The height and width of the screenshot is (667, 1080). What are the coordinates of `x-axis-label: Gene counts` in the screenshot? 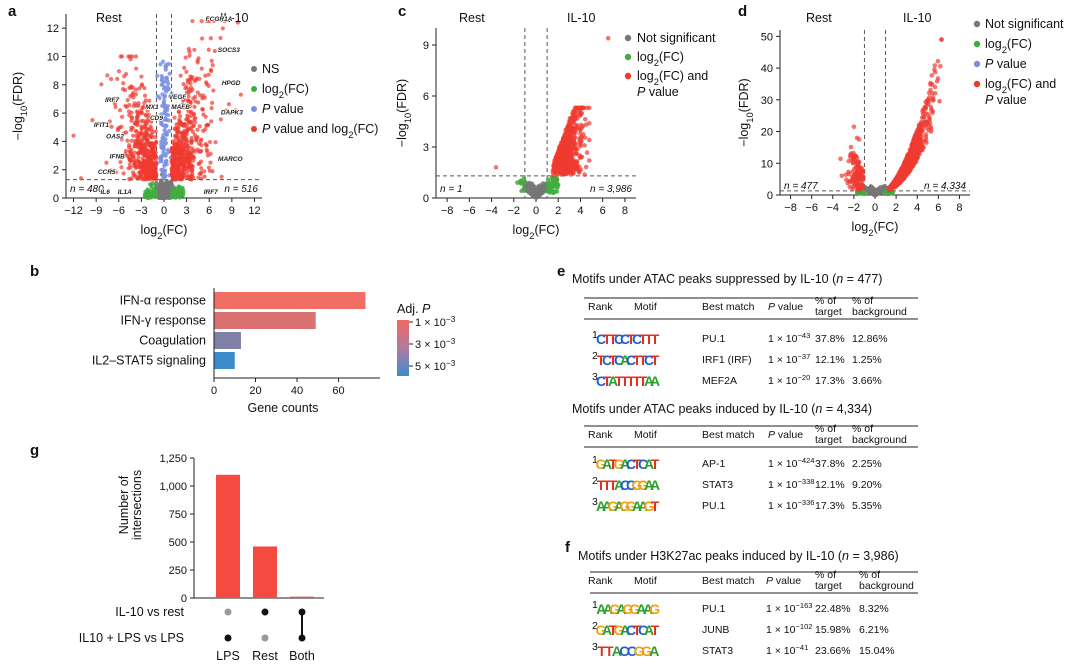 It's located at (283, 408).